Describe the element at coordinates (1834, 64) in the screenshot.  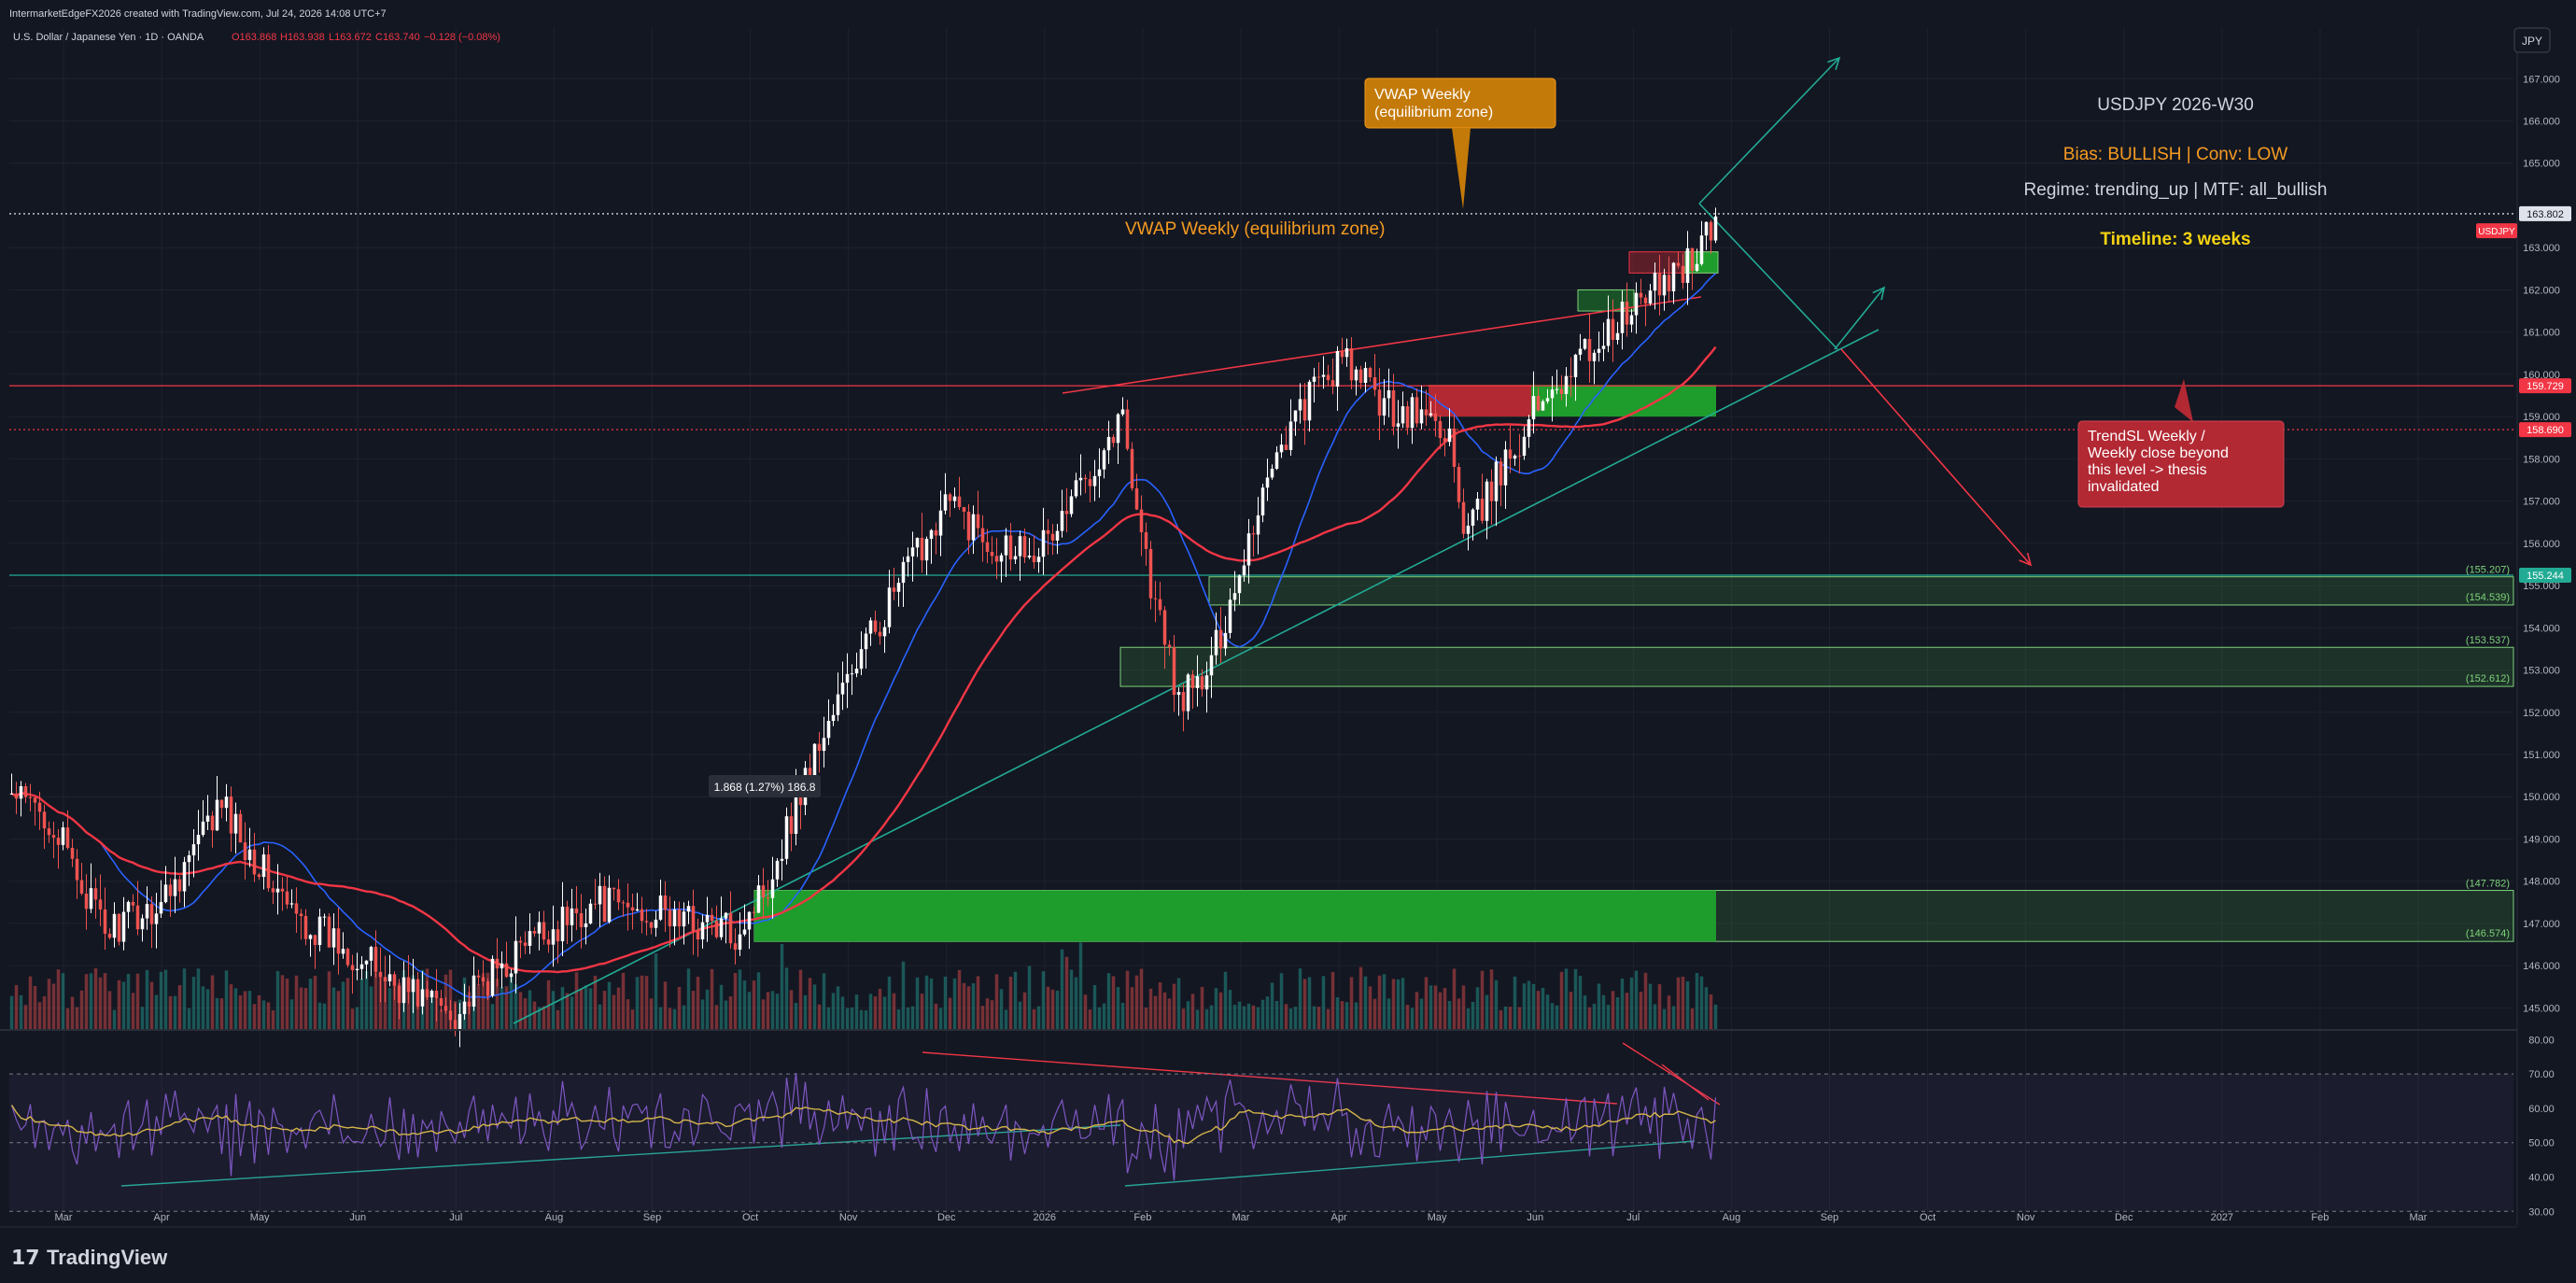
I see `arrow-head` at that location.